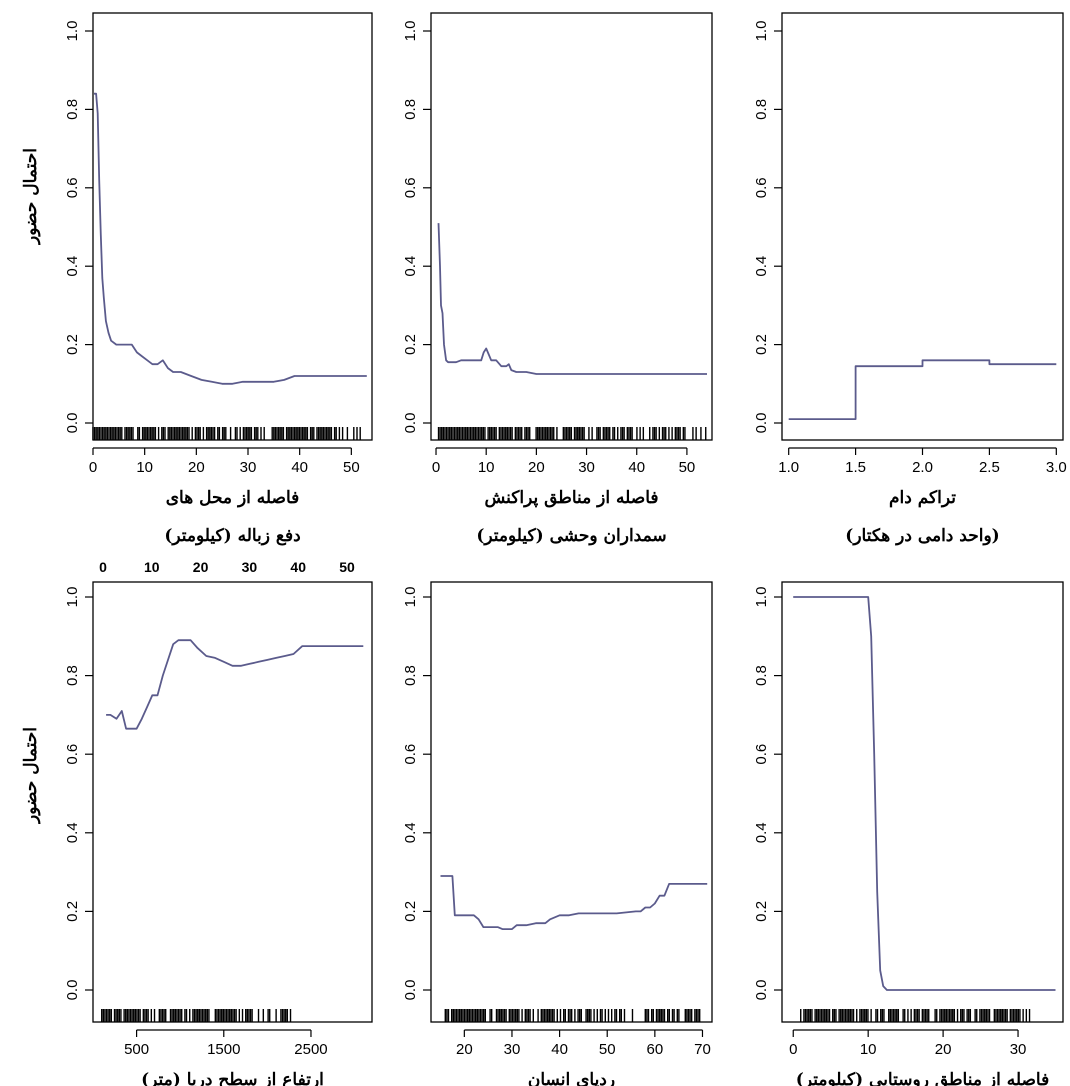 The image size is (1070, 1086). I want to click on x-tick-label: 500, so click(136, 1049).